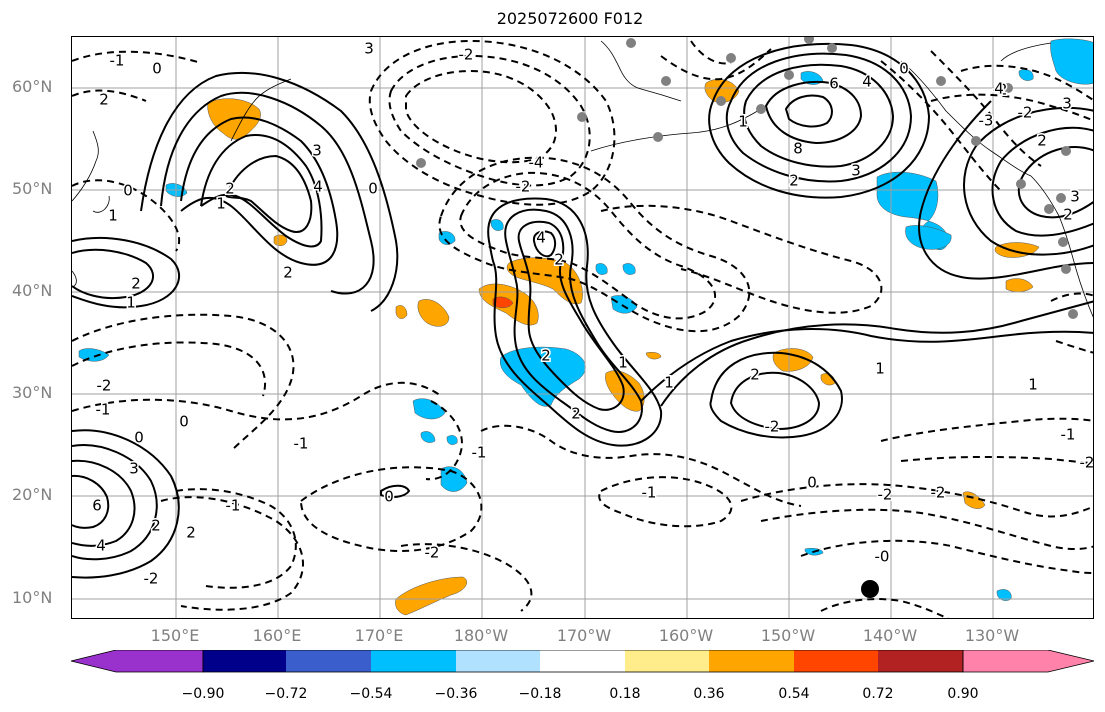 The width and height of the screenshot is (1105, 712). Describe the element at coordinates (32, 188) in the screenshot. I see `lat-label-50n: 50°N` at that location.